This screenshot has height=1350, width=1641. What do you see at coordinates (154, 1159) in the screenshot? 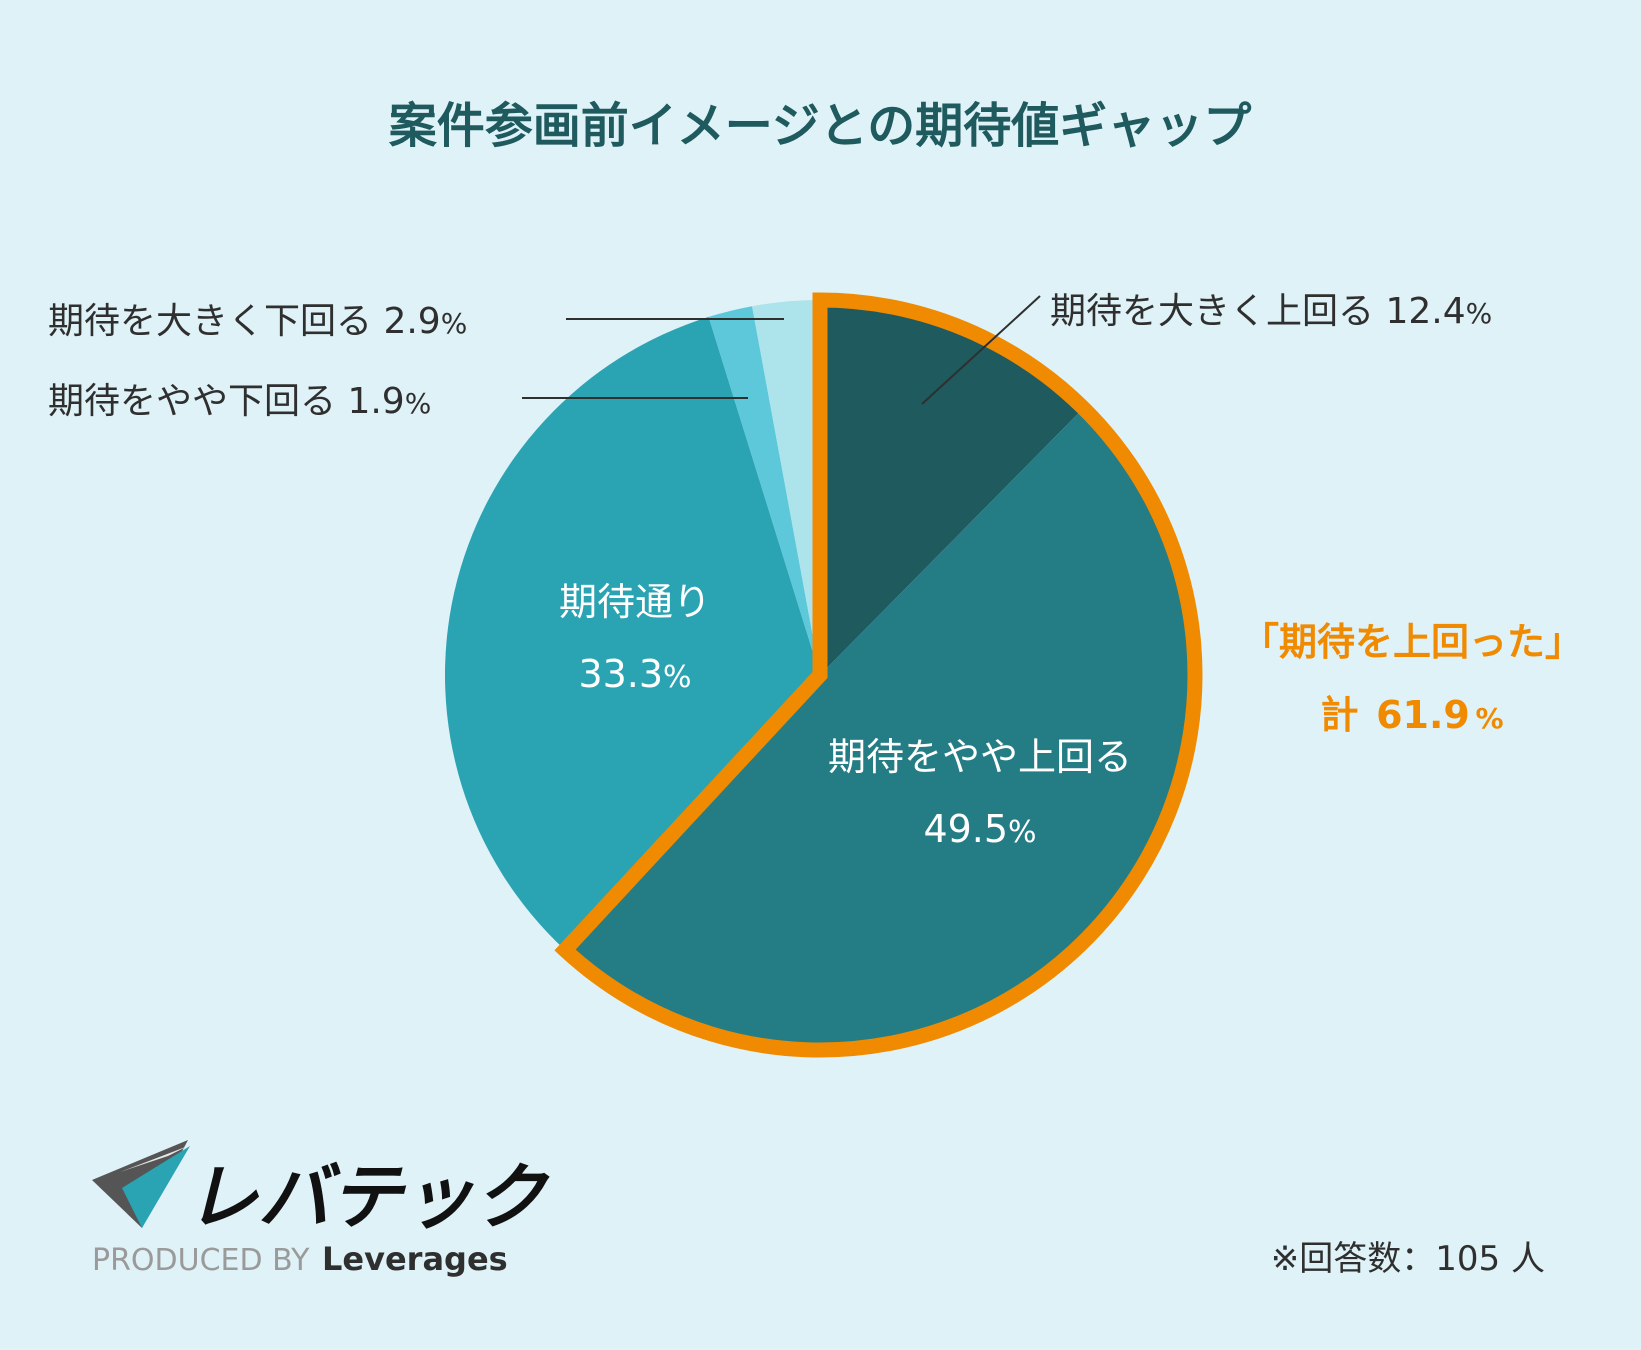
I see `logo-mark-light` at bounding box center [154, 1159].